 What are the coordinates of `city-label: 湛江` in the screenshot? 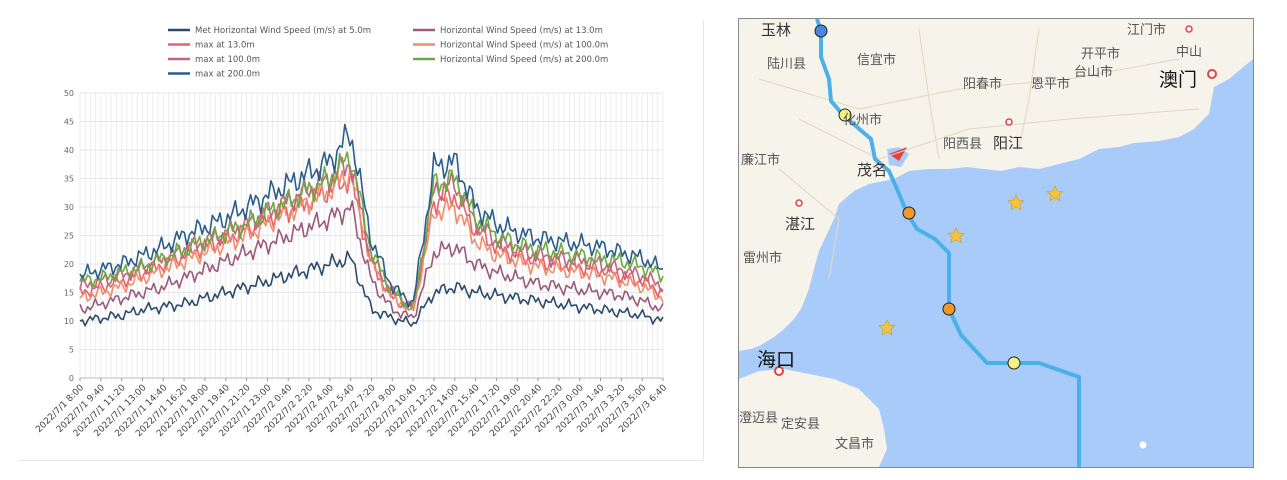 It's located at (800, 224).